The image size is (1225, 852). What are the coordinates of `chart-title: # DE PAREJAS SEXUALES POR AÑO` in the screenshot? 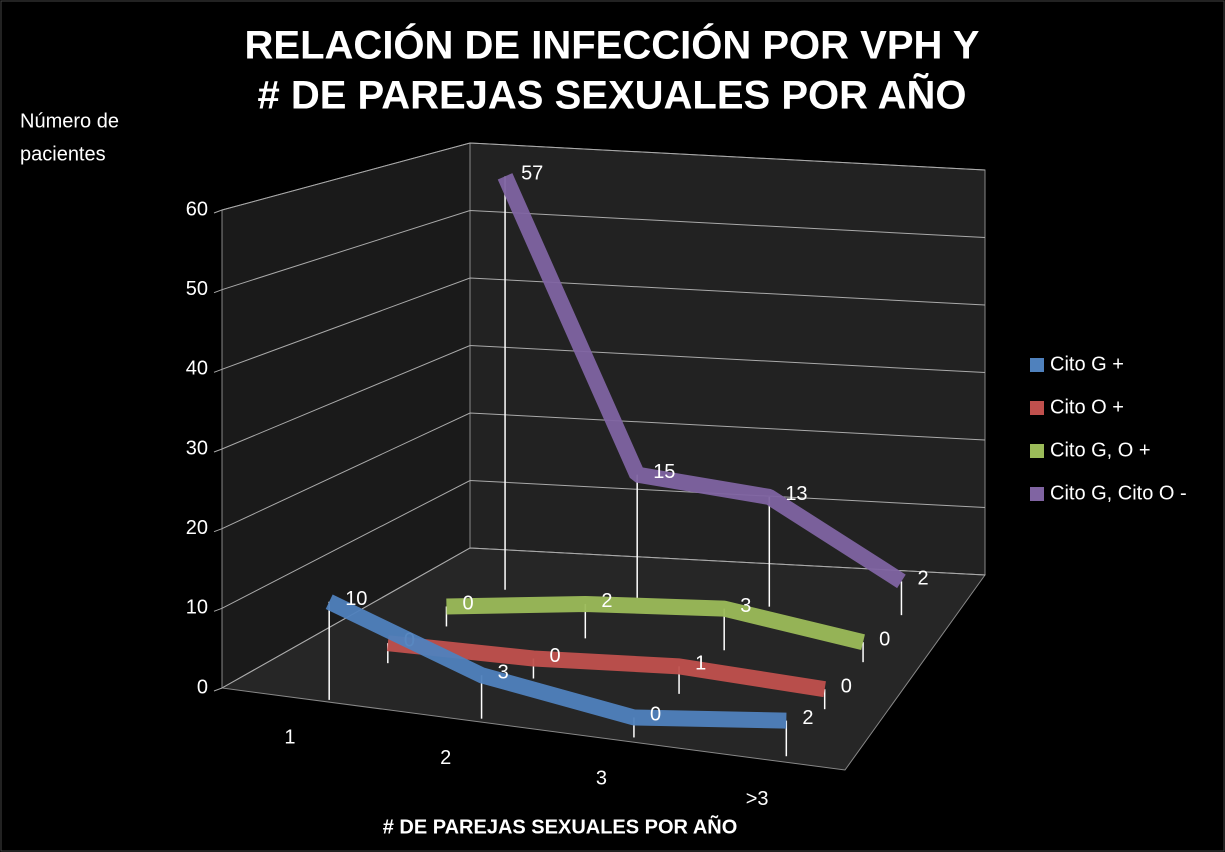 It's located at (611, 95).